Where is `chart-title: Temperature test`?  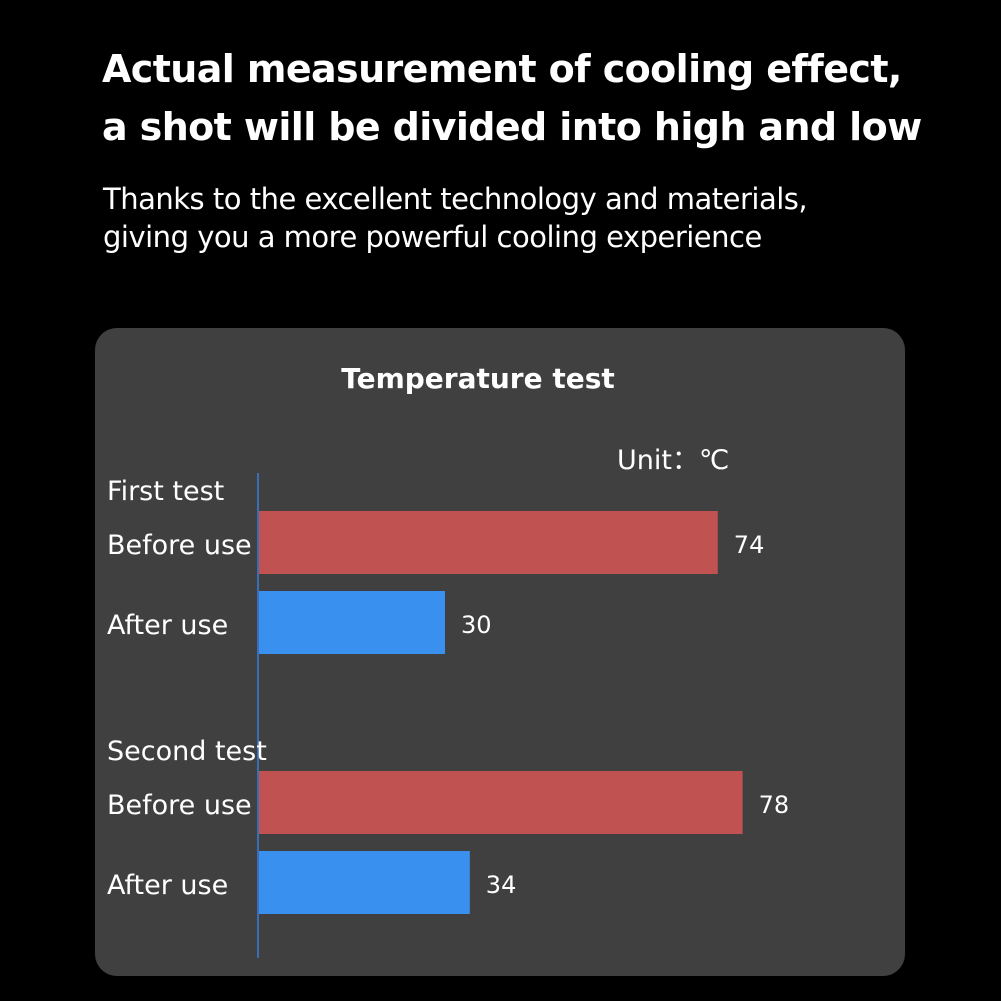
chart-title: Temperature test is located at coordinates (478, 378).